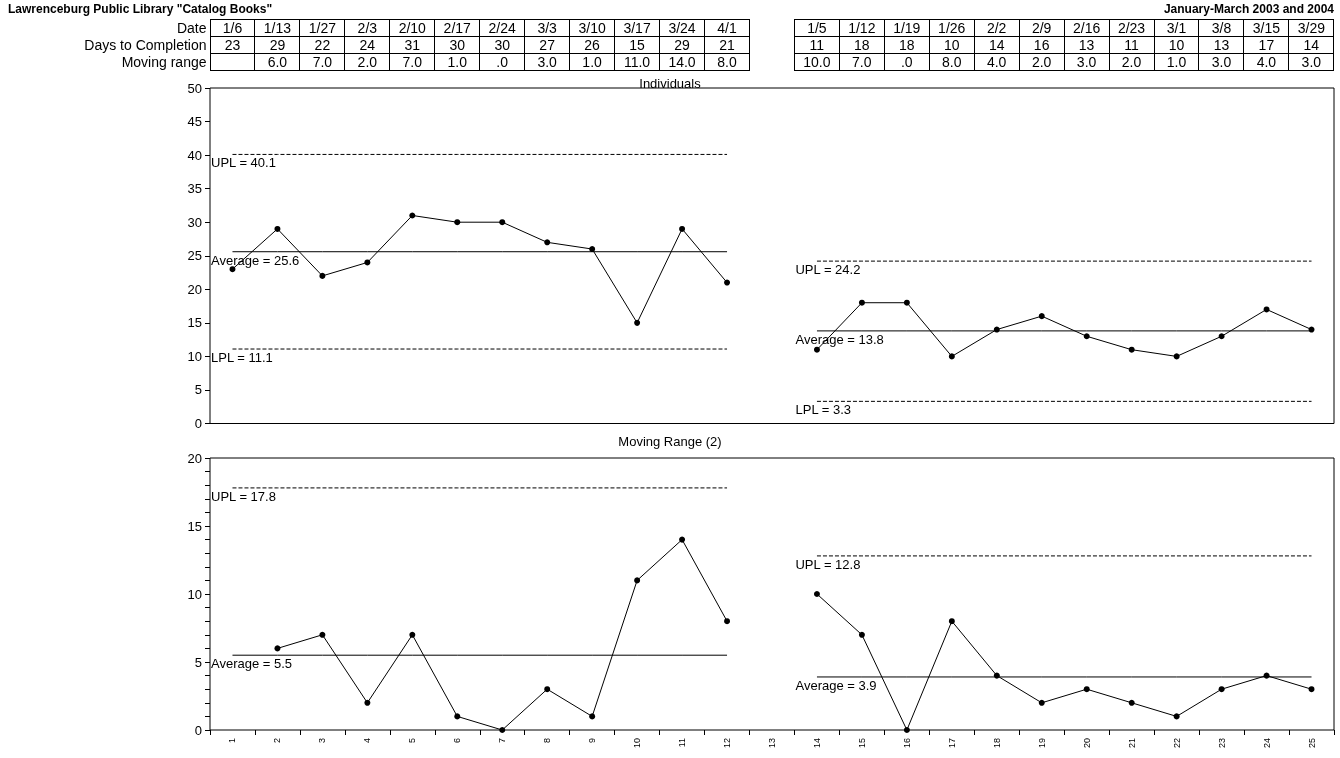 The height and width of the screenshot is (758, 1340). I want to click on y-tick-label: 30, so click(194, 222).